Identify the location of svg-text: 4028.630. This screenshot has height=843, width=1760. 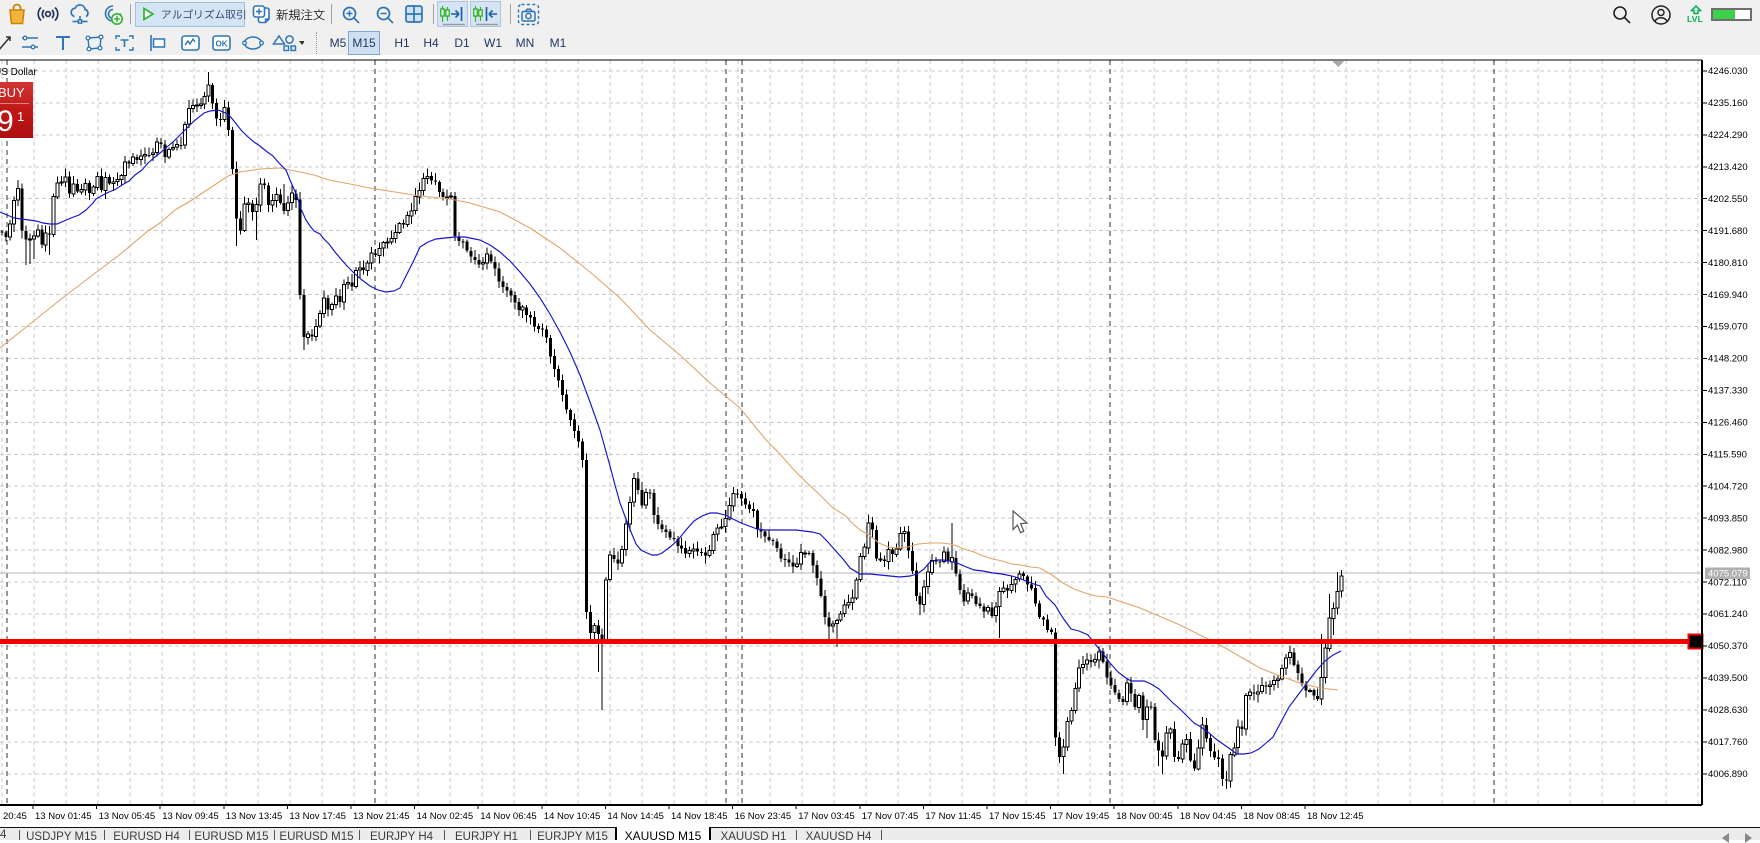
(1728, 710).